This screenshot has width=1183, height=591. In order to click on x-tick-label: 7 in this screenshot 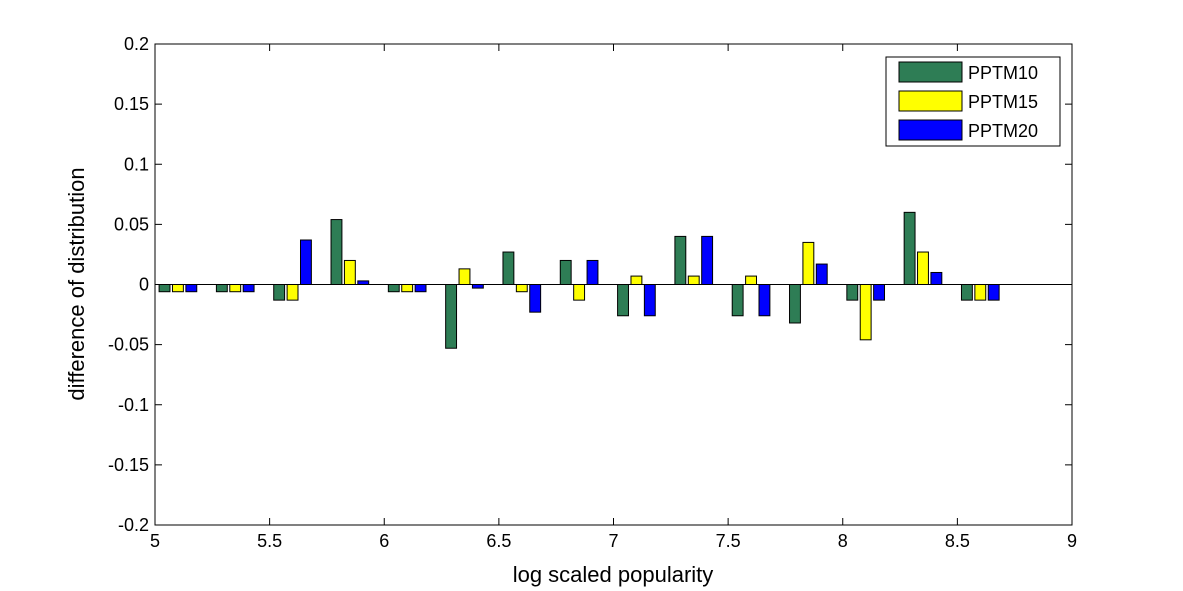, I will do `click(613, 541)`.